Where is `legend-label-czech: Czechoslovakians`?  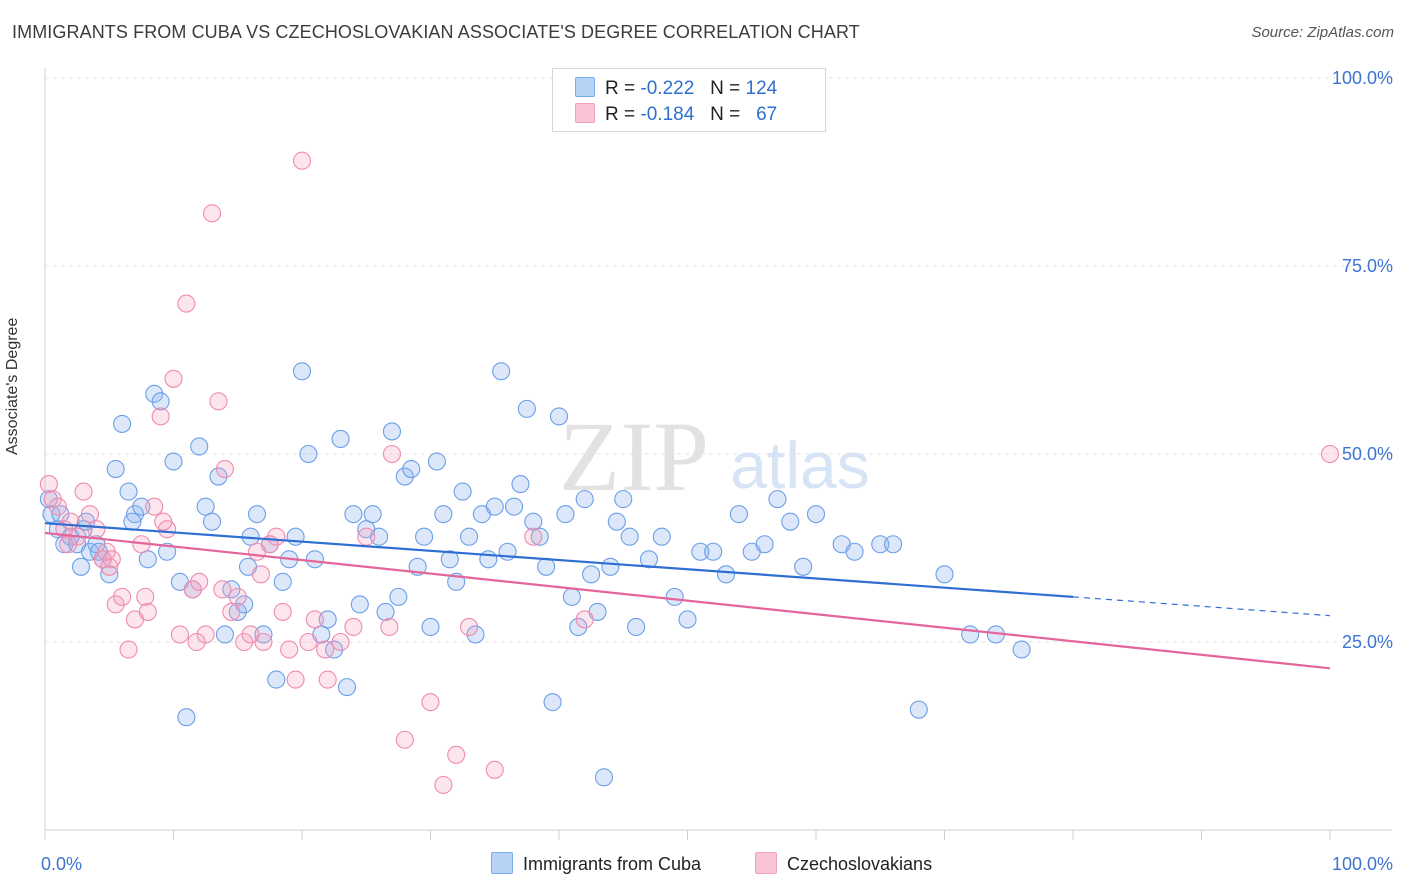 legend-label-czech: Czechoslovakians is located at coordinates (860, 864).